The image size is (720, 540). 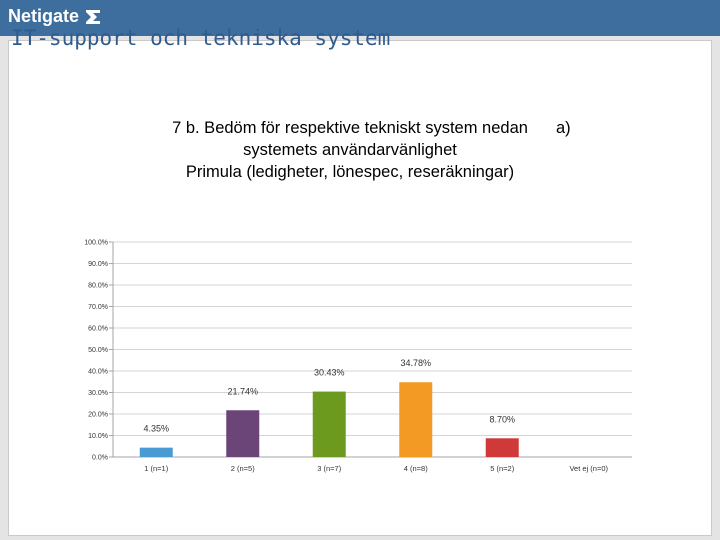 What do you see at coordinates (98, 415) in the screenshot?
I see `y-tick-label: 20.0%` at bounding box center [98, 415].